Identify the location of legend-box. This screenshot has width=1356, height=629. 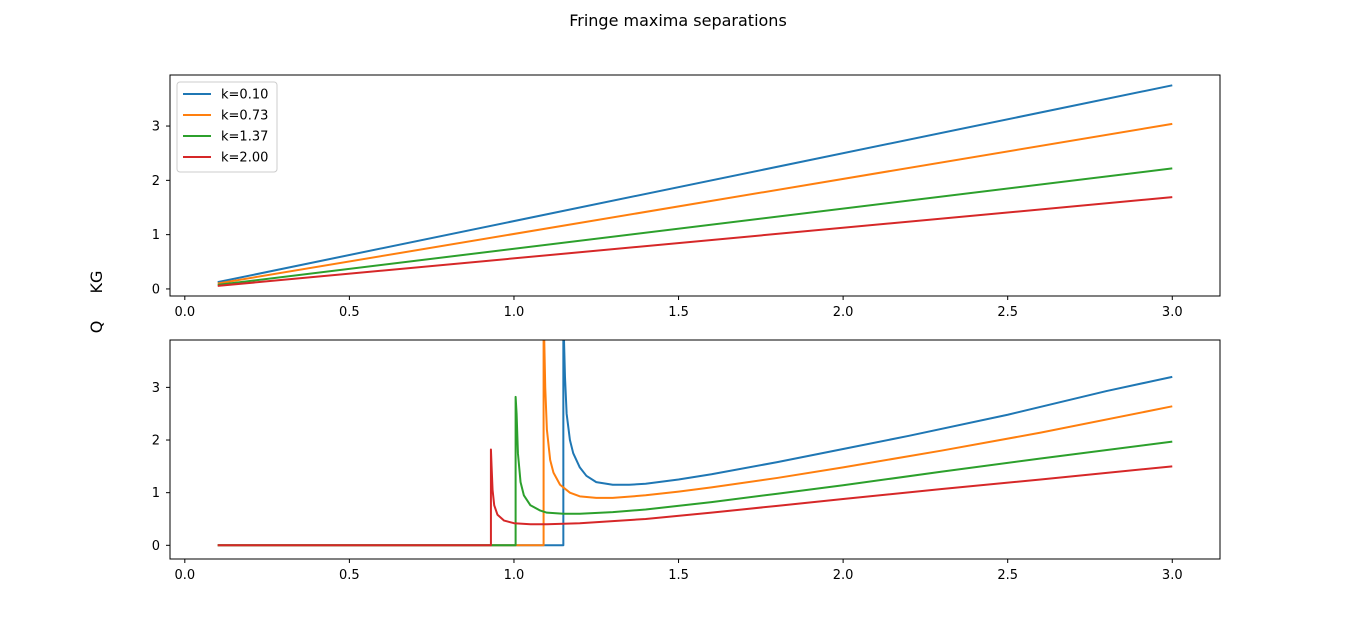
(227, 127).